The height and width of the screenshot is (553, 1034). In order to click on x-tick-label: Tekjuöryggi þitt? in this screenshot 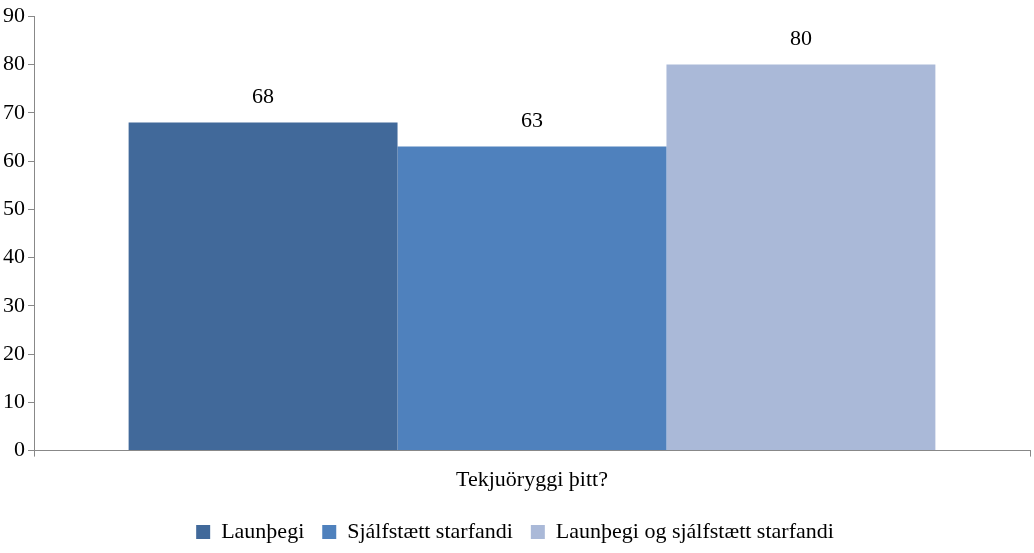, I will do `click(532, 478)`.